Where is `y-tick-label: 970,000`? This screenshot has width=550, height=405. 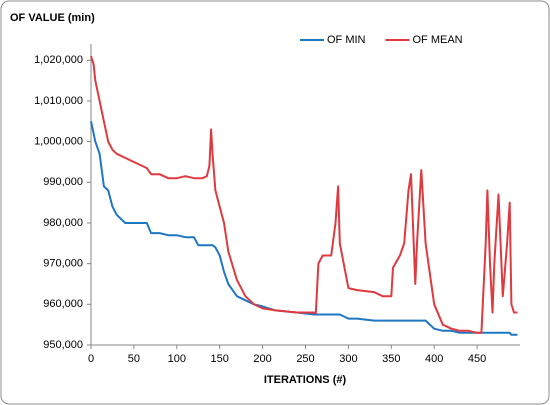
y-tick-label: 970,000 is located at coordinates (63, 264).